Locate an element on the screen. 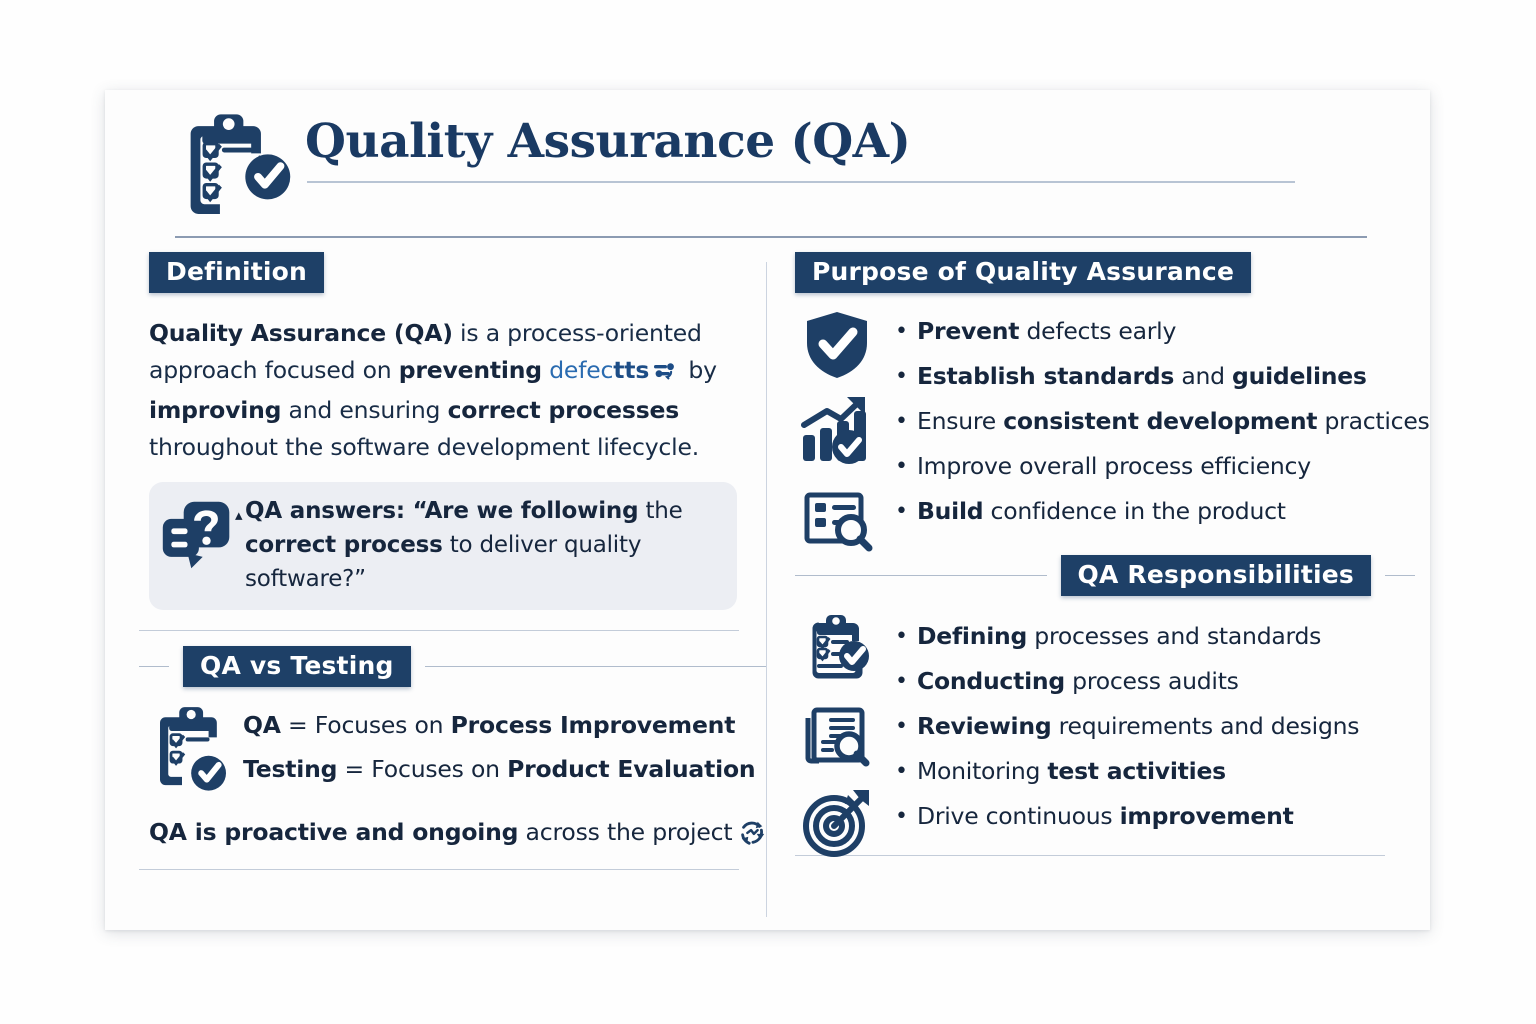  responsibilities-bottom-rule is located at coordinates (1090, 855).